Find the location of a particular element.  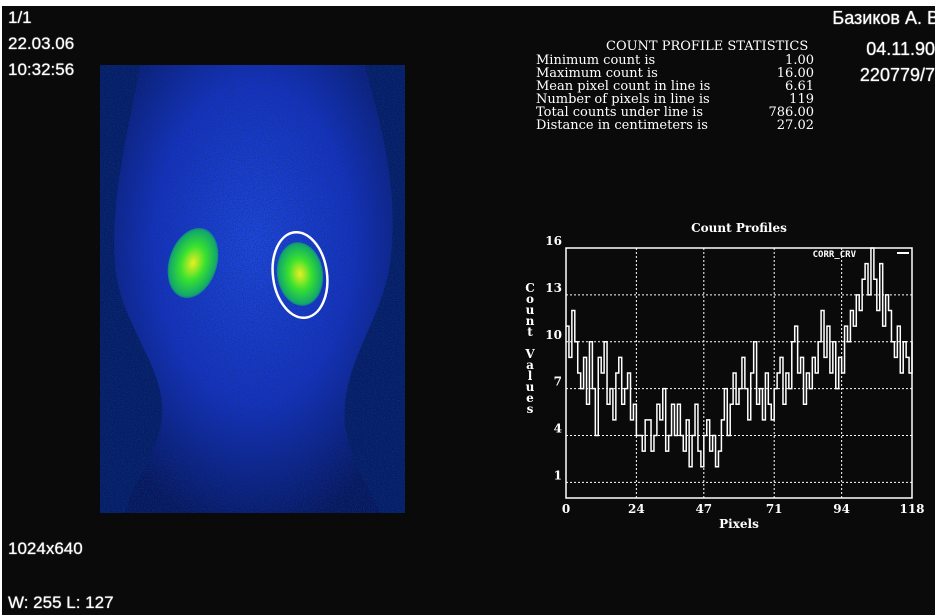

x-tick-label: 0 is located at coordinates (566, 509).